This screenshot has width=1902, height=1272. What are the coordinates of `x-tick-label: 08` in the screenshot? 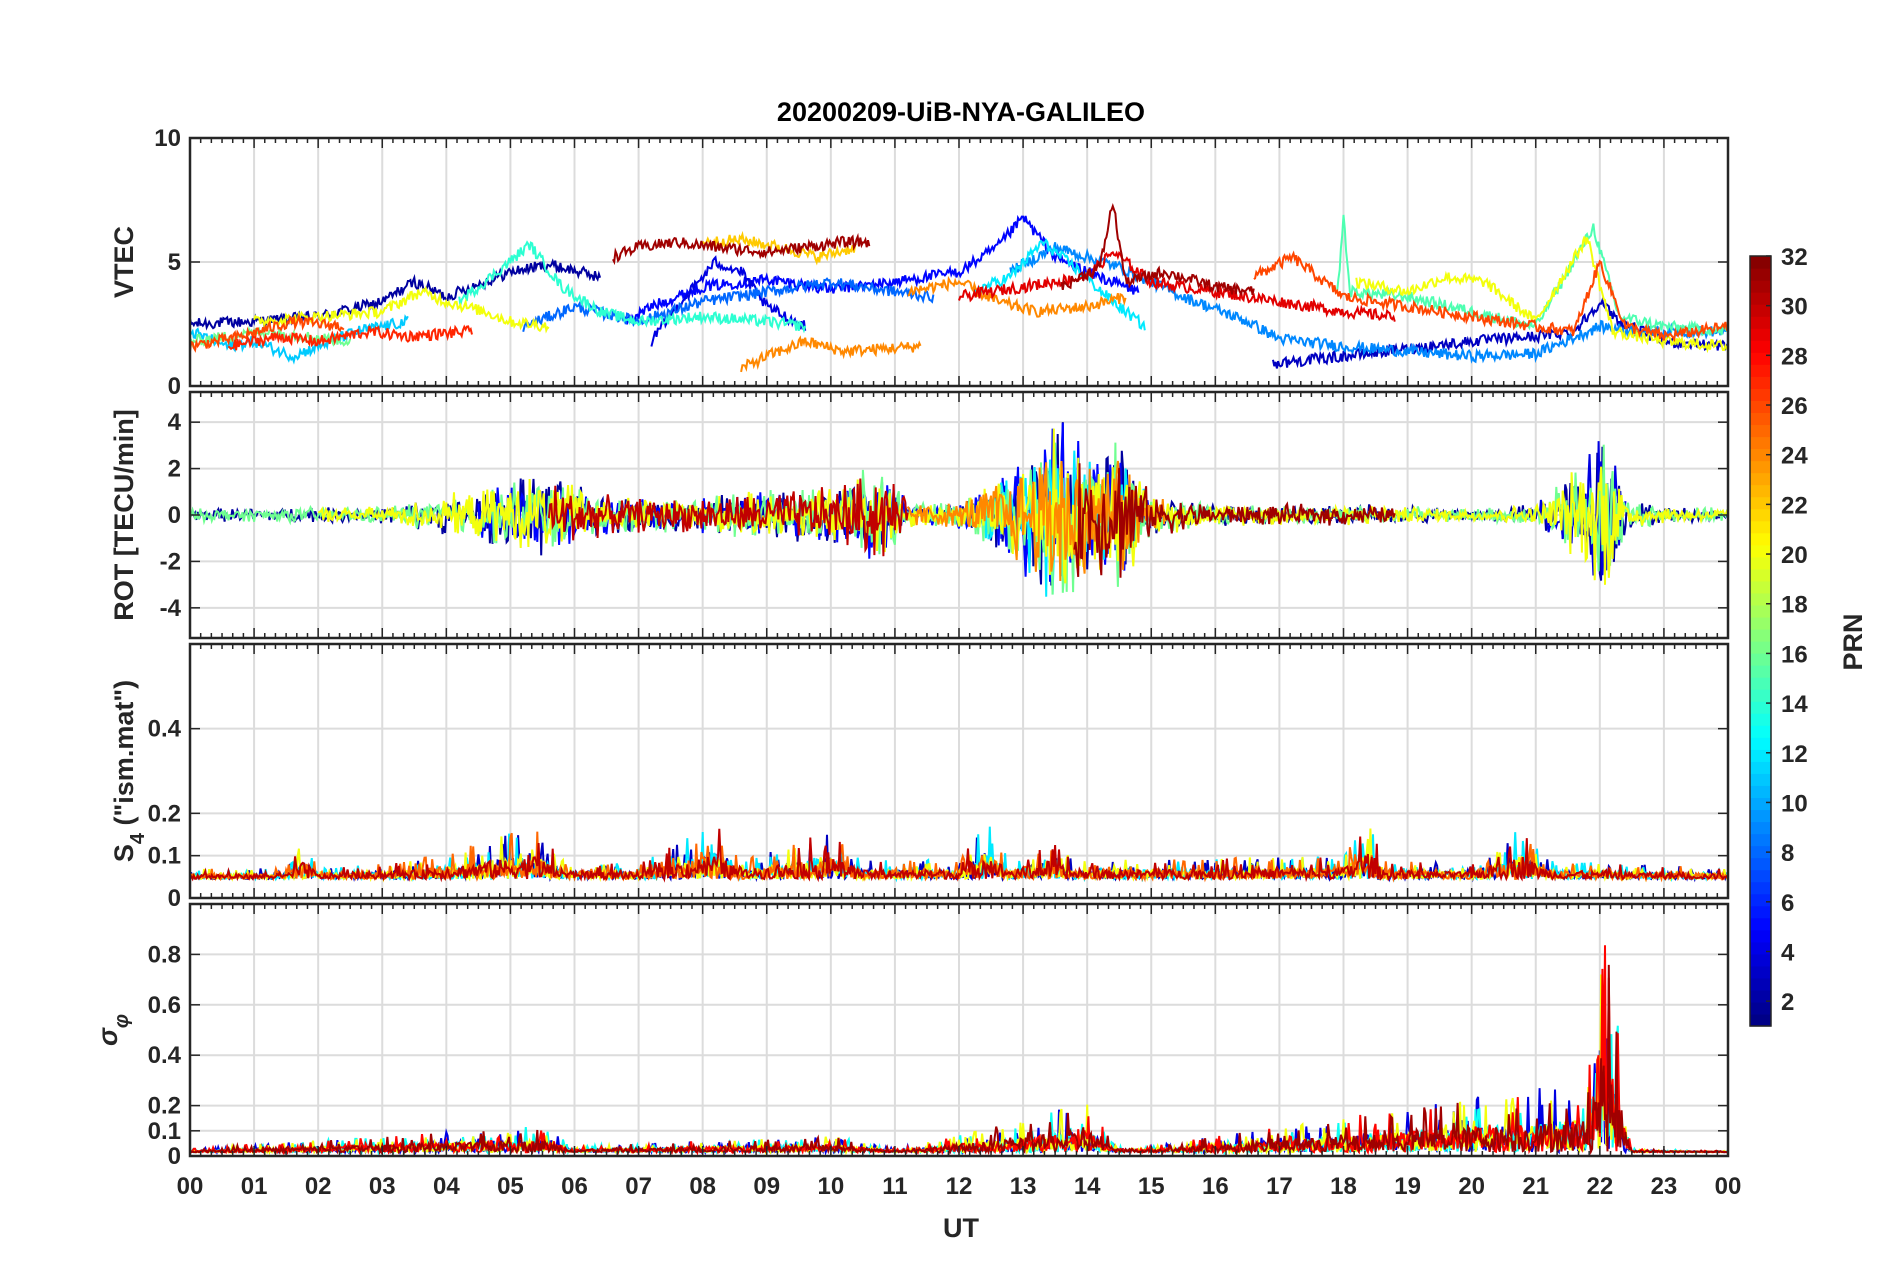 It's located at (702, 1186).